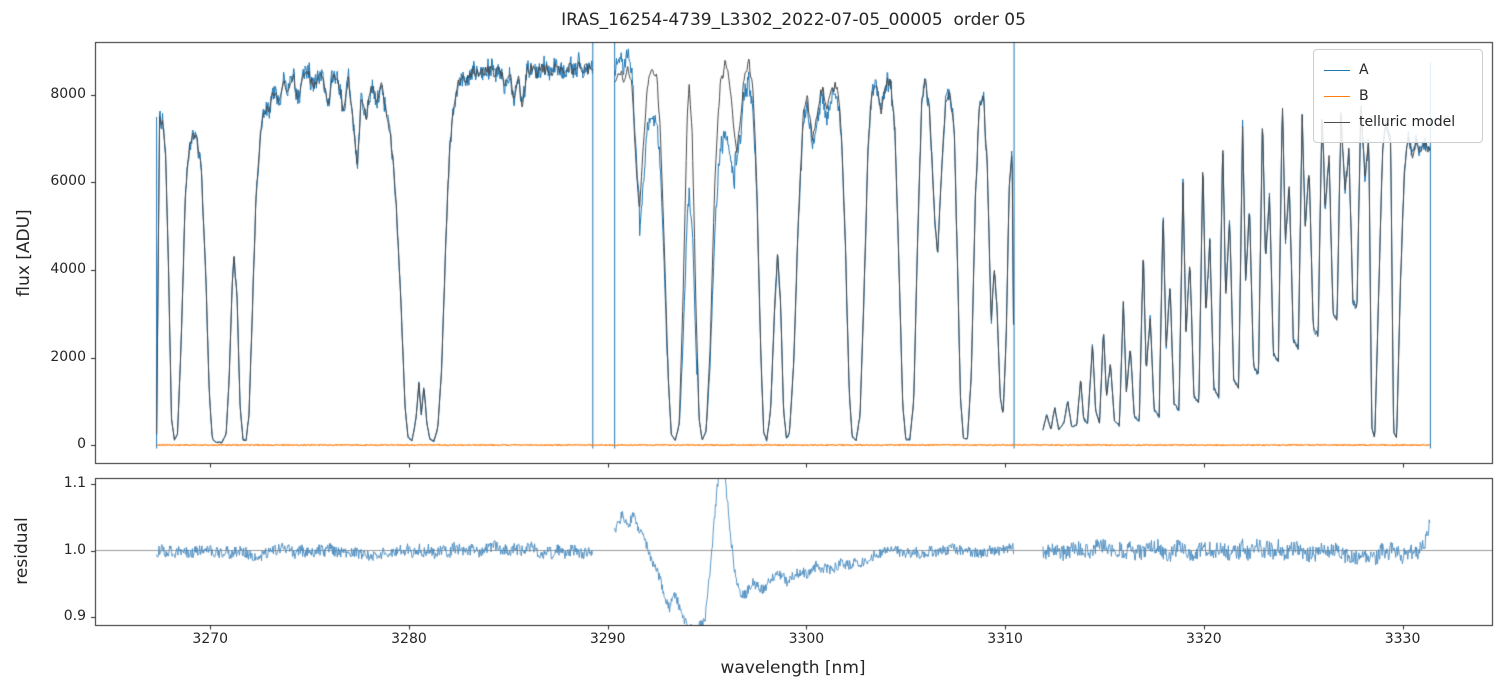  I want to click on legend-label-a: A, so click(1364, 70).